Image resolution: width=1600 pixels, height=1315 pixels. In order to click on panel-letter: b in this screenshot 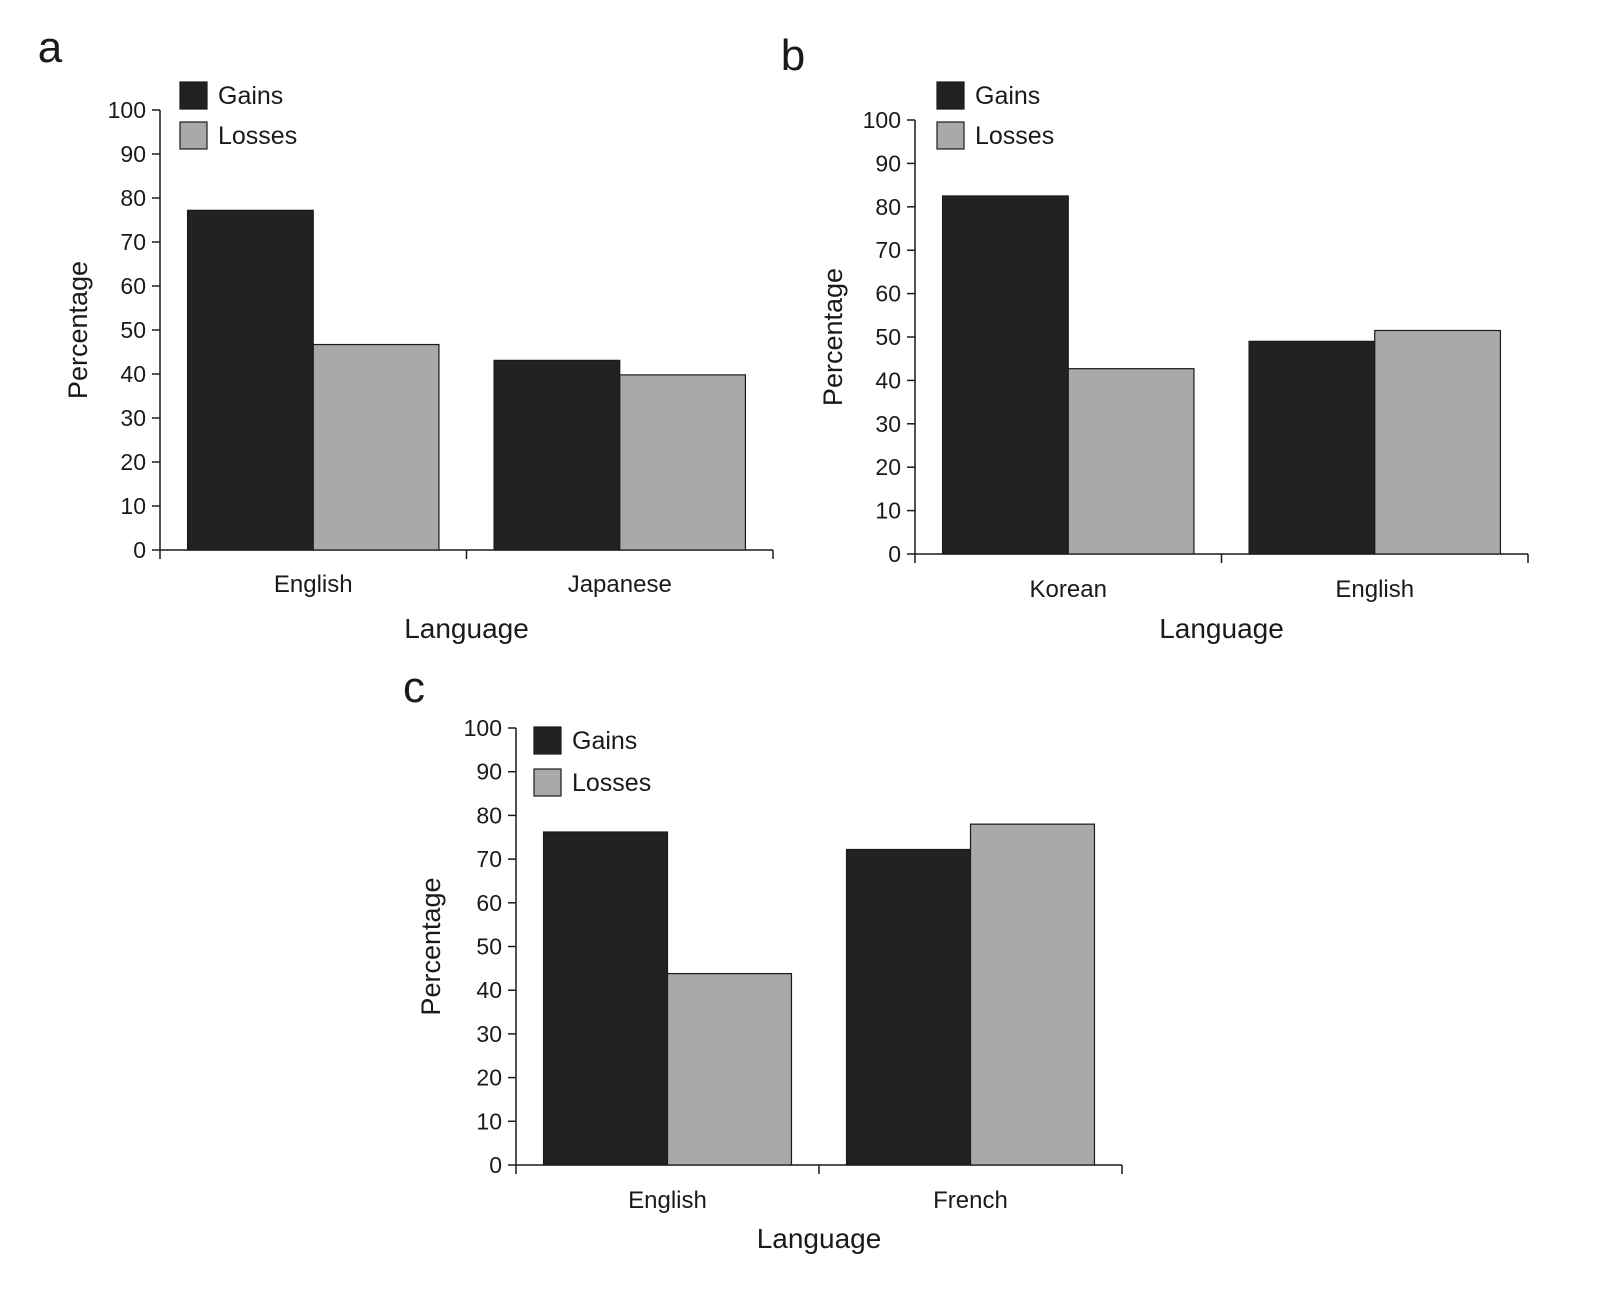, I will do `click(793, 55)`.